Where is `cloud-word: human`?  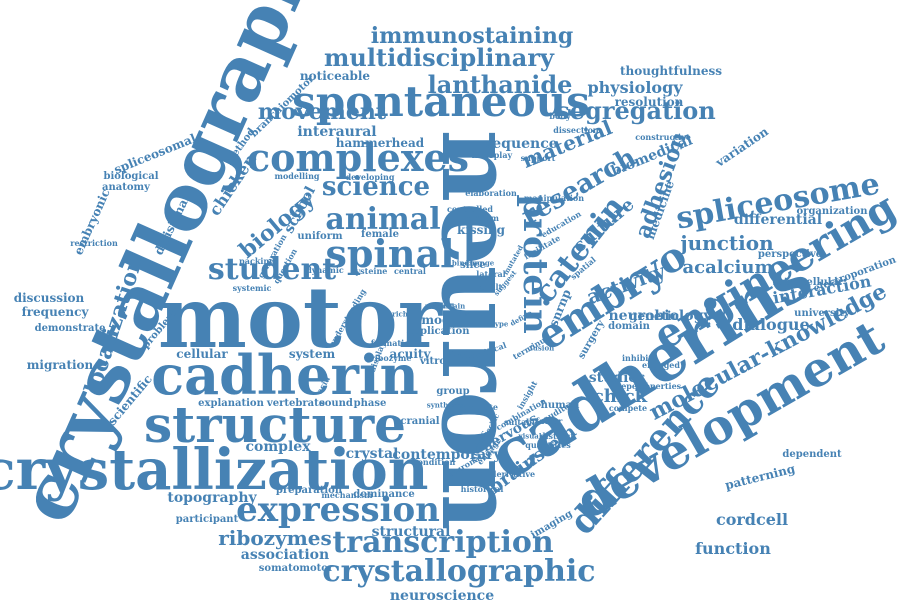 cloud-word: human is located at coordinates (560, 405).